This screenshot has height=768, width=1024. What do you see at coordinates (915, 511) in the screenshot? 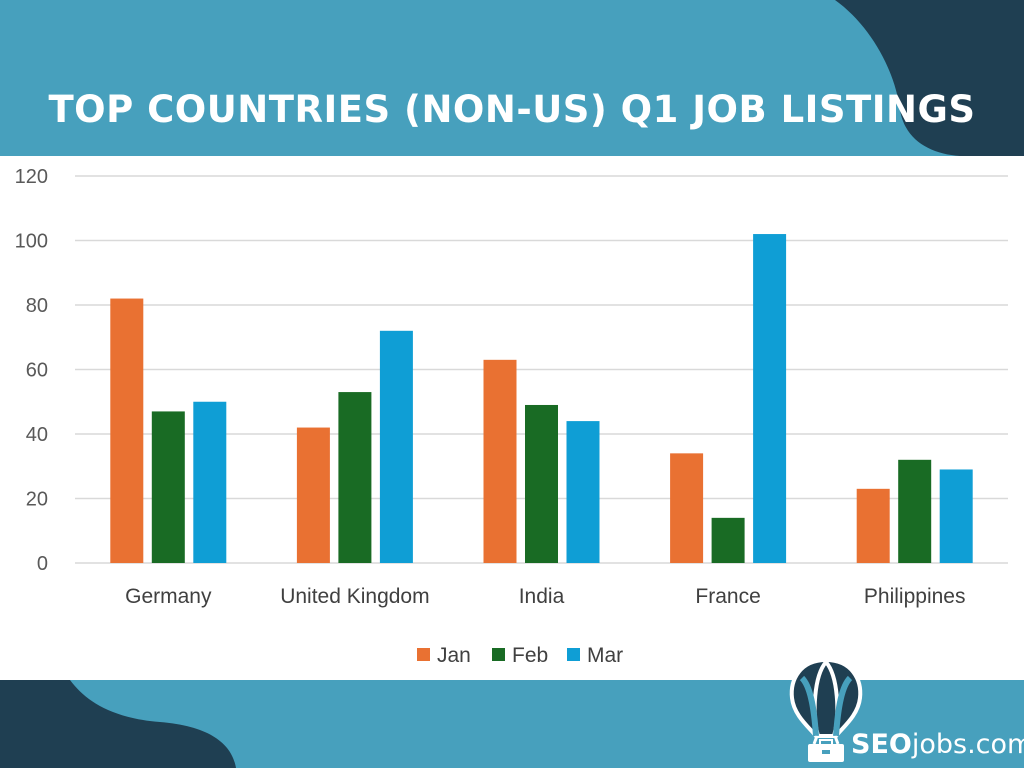
I see `bar-feb-philippines` at bounding box center [915, 511].